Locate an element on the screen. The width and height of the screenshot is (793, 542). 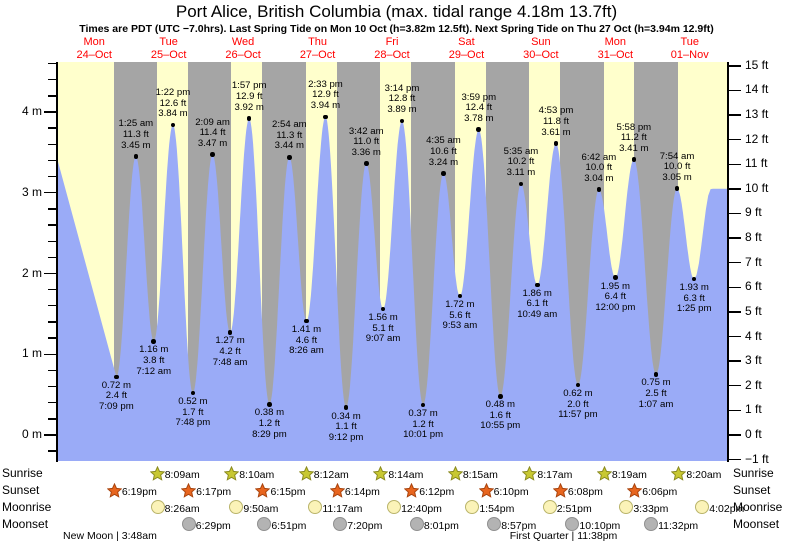
axis-left-label-3: 3 m is located at coordinates (31, 191).